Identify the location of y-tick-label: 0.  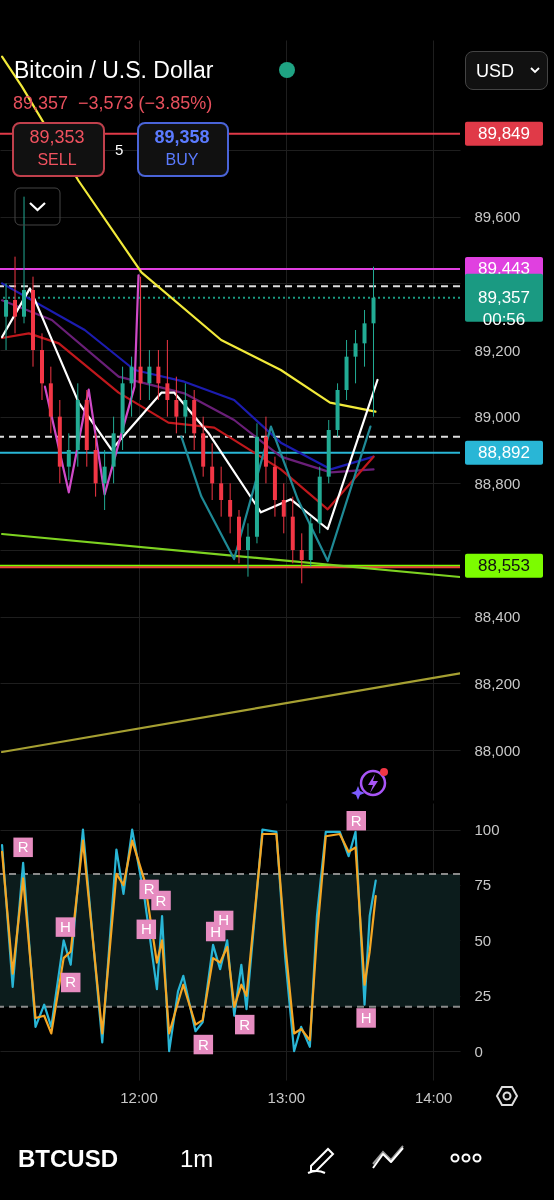
(478, 1051).